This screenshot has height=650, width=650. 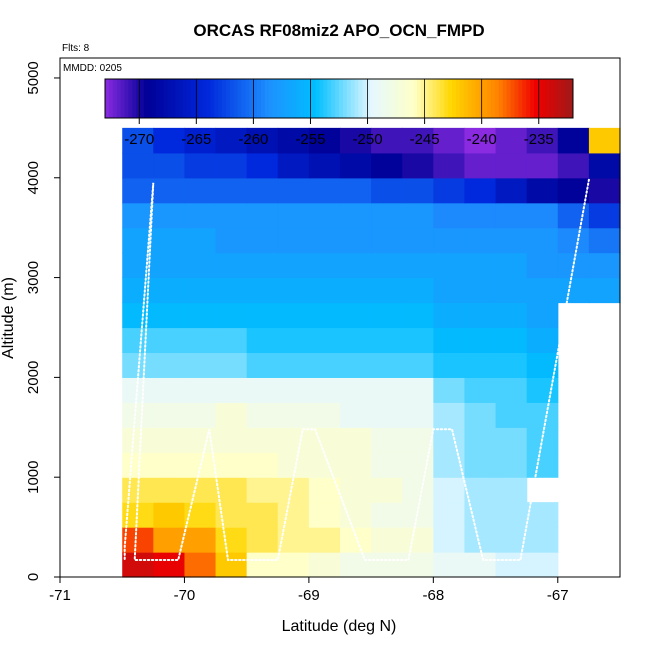 I want to click on y-tick-label: 4000, so click(x=33, y=177).